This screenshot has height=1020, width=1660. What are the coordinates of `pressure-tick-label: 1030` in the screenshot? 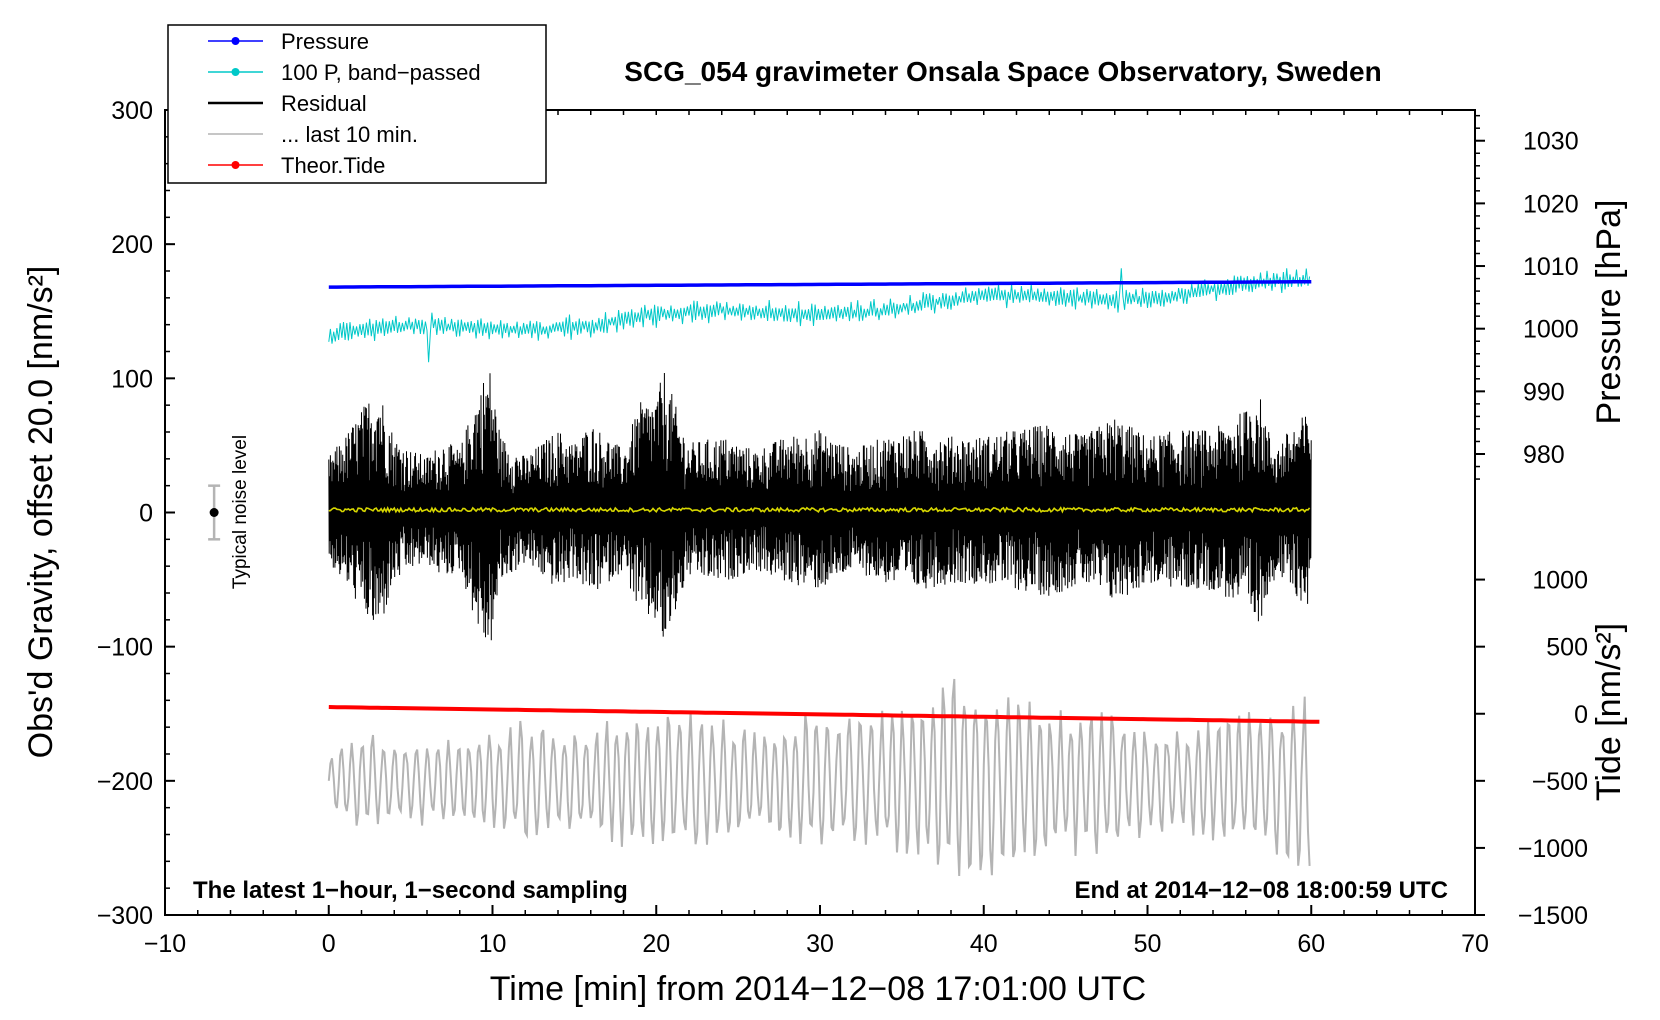 It's located at (1551, 142).